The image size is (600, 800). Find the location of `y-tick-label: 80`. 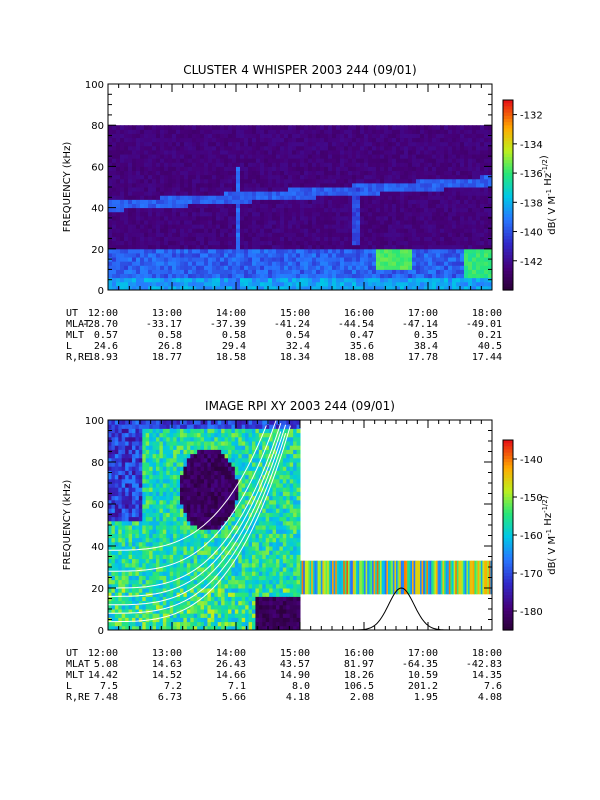

y-tick-label: 80 is located at coordinates (97, 126).